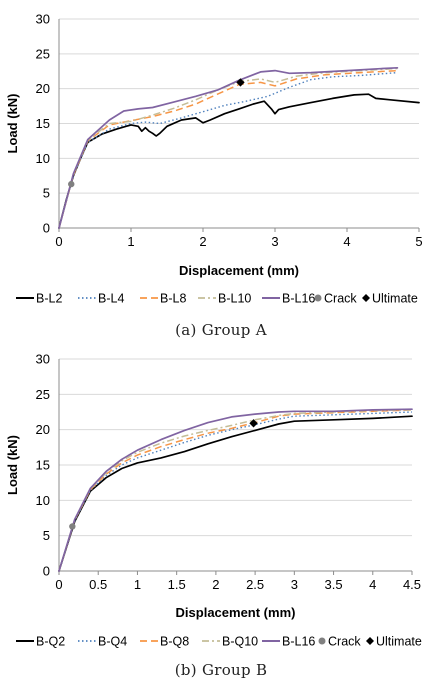 The height and width of the screenshot is (690, 442). I want to click on x-tick-label: 2.5, so click(255, 584).